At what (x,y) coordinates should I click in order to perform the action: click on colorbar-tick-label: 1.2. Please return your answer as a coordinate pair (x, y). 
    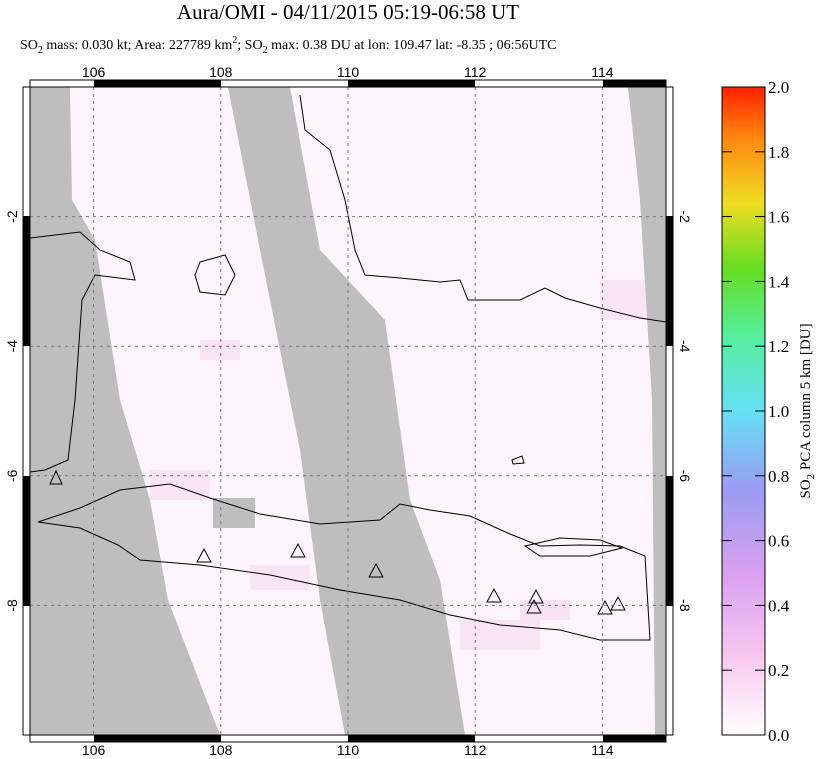
    Looking at the image, I should click on (778, 346).